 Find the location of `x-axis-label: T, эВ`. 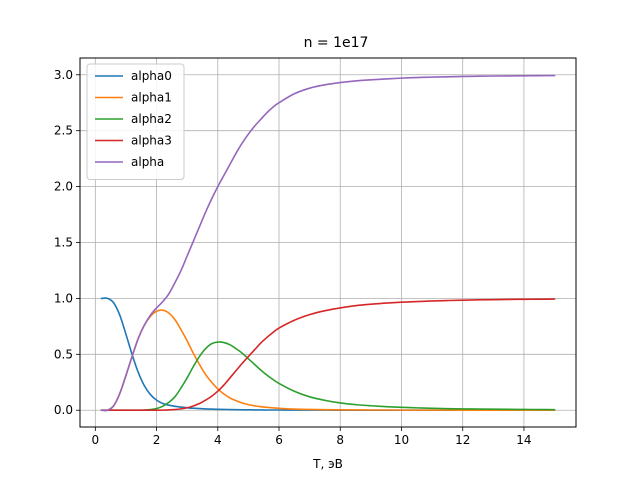

x-axis-label: T, эВ is located at coordinates (327, 464).